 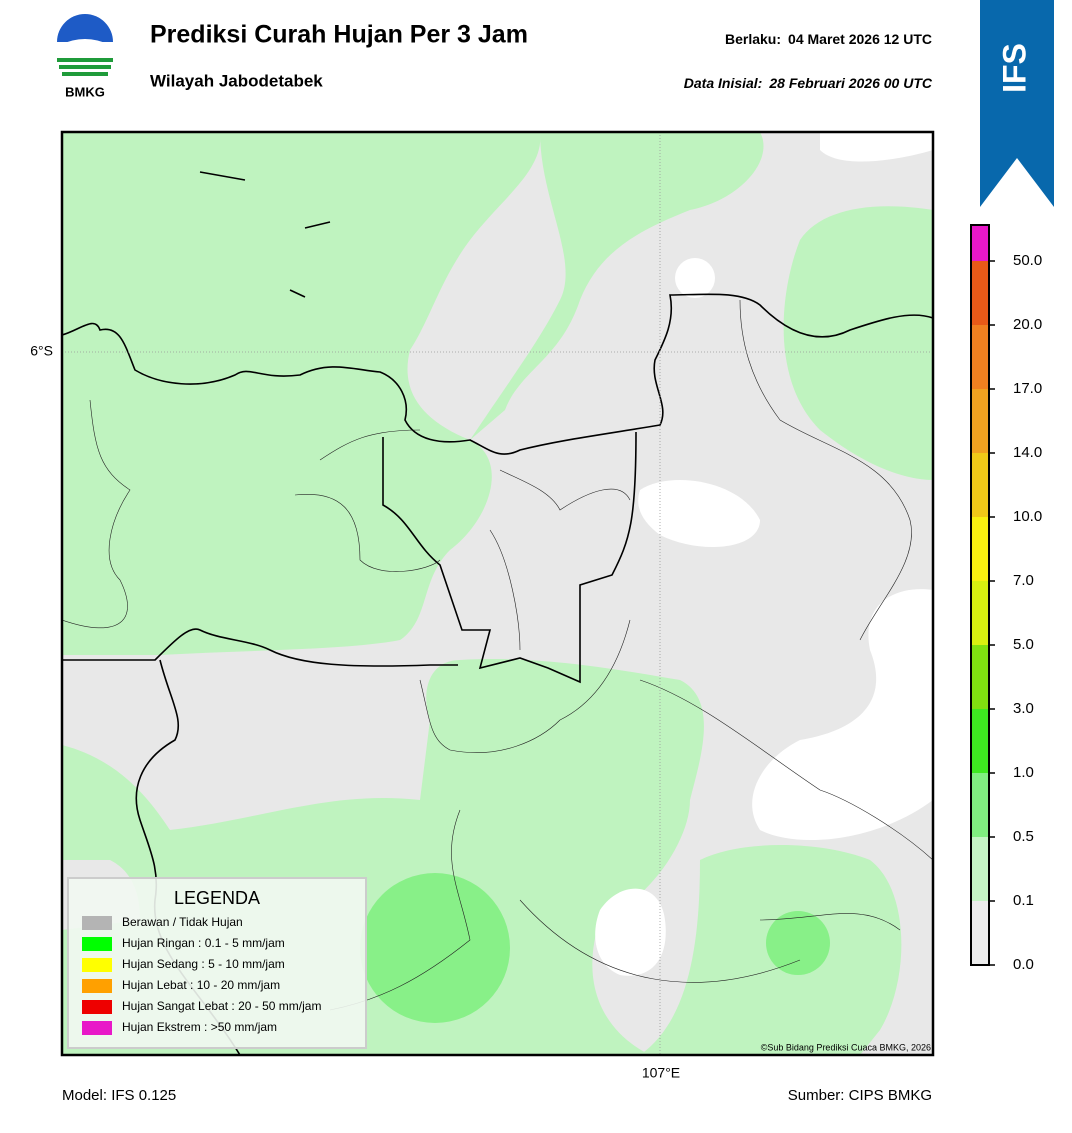 I want to click on colorbar-frame, so click(x=980, y=595).